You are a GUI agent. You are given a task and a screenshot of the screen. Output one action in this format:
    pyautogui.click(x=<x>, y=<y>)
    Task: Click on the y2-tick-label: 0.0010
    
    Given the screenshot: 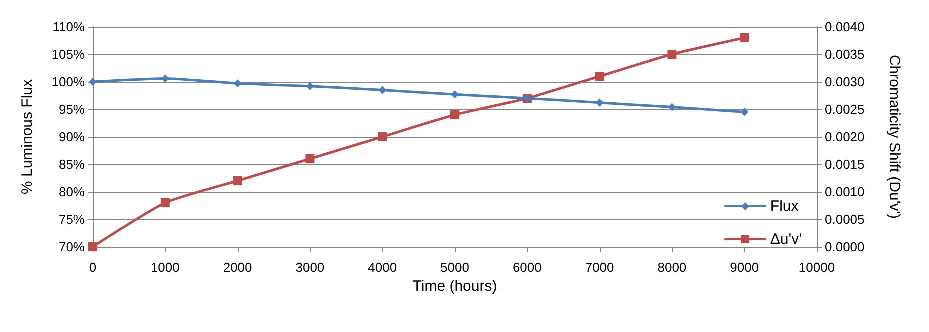 What is the action you would take?
    pyautogui.click(x=845, y=192)
    